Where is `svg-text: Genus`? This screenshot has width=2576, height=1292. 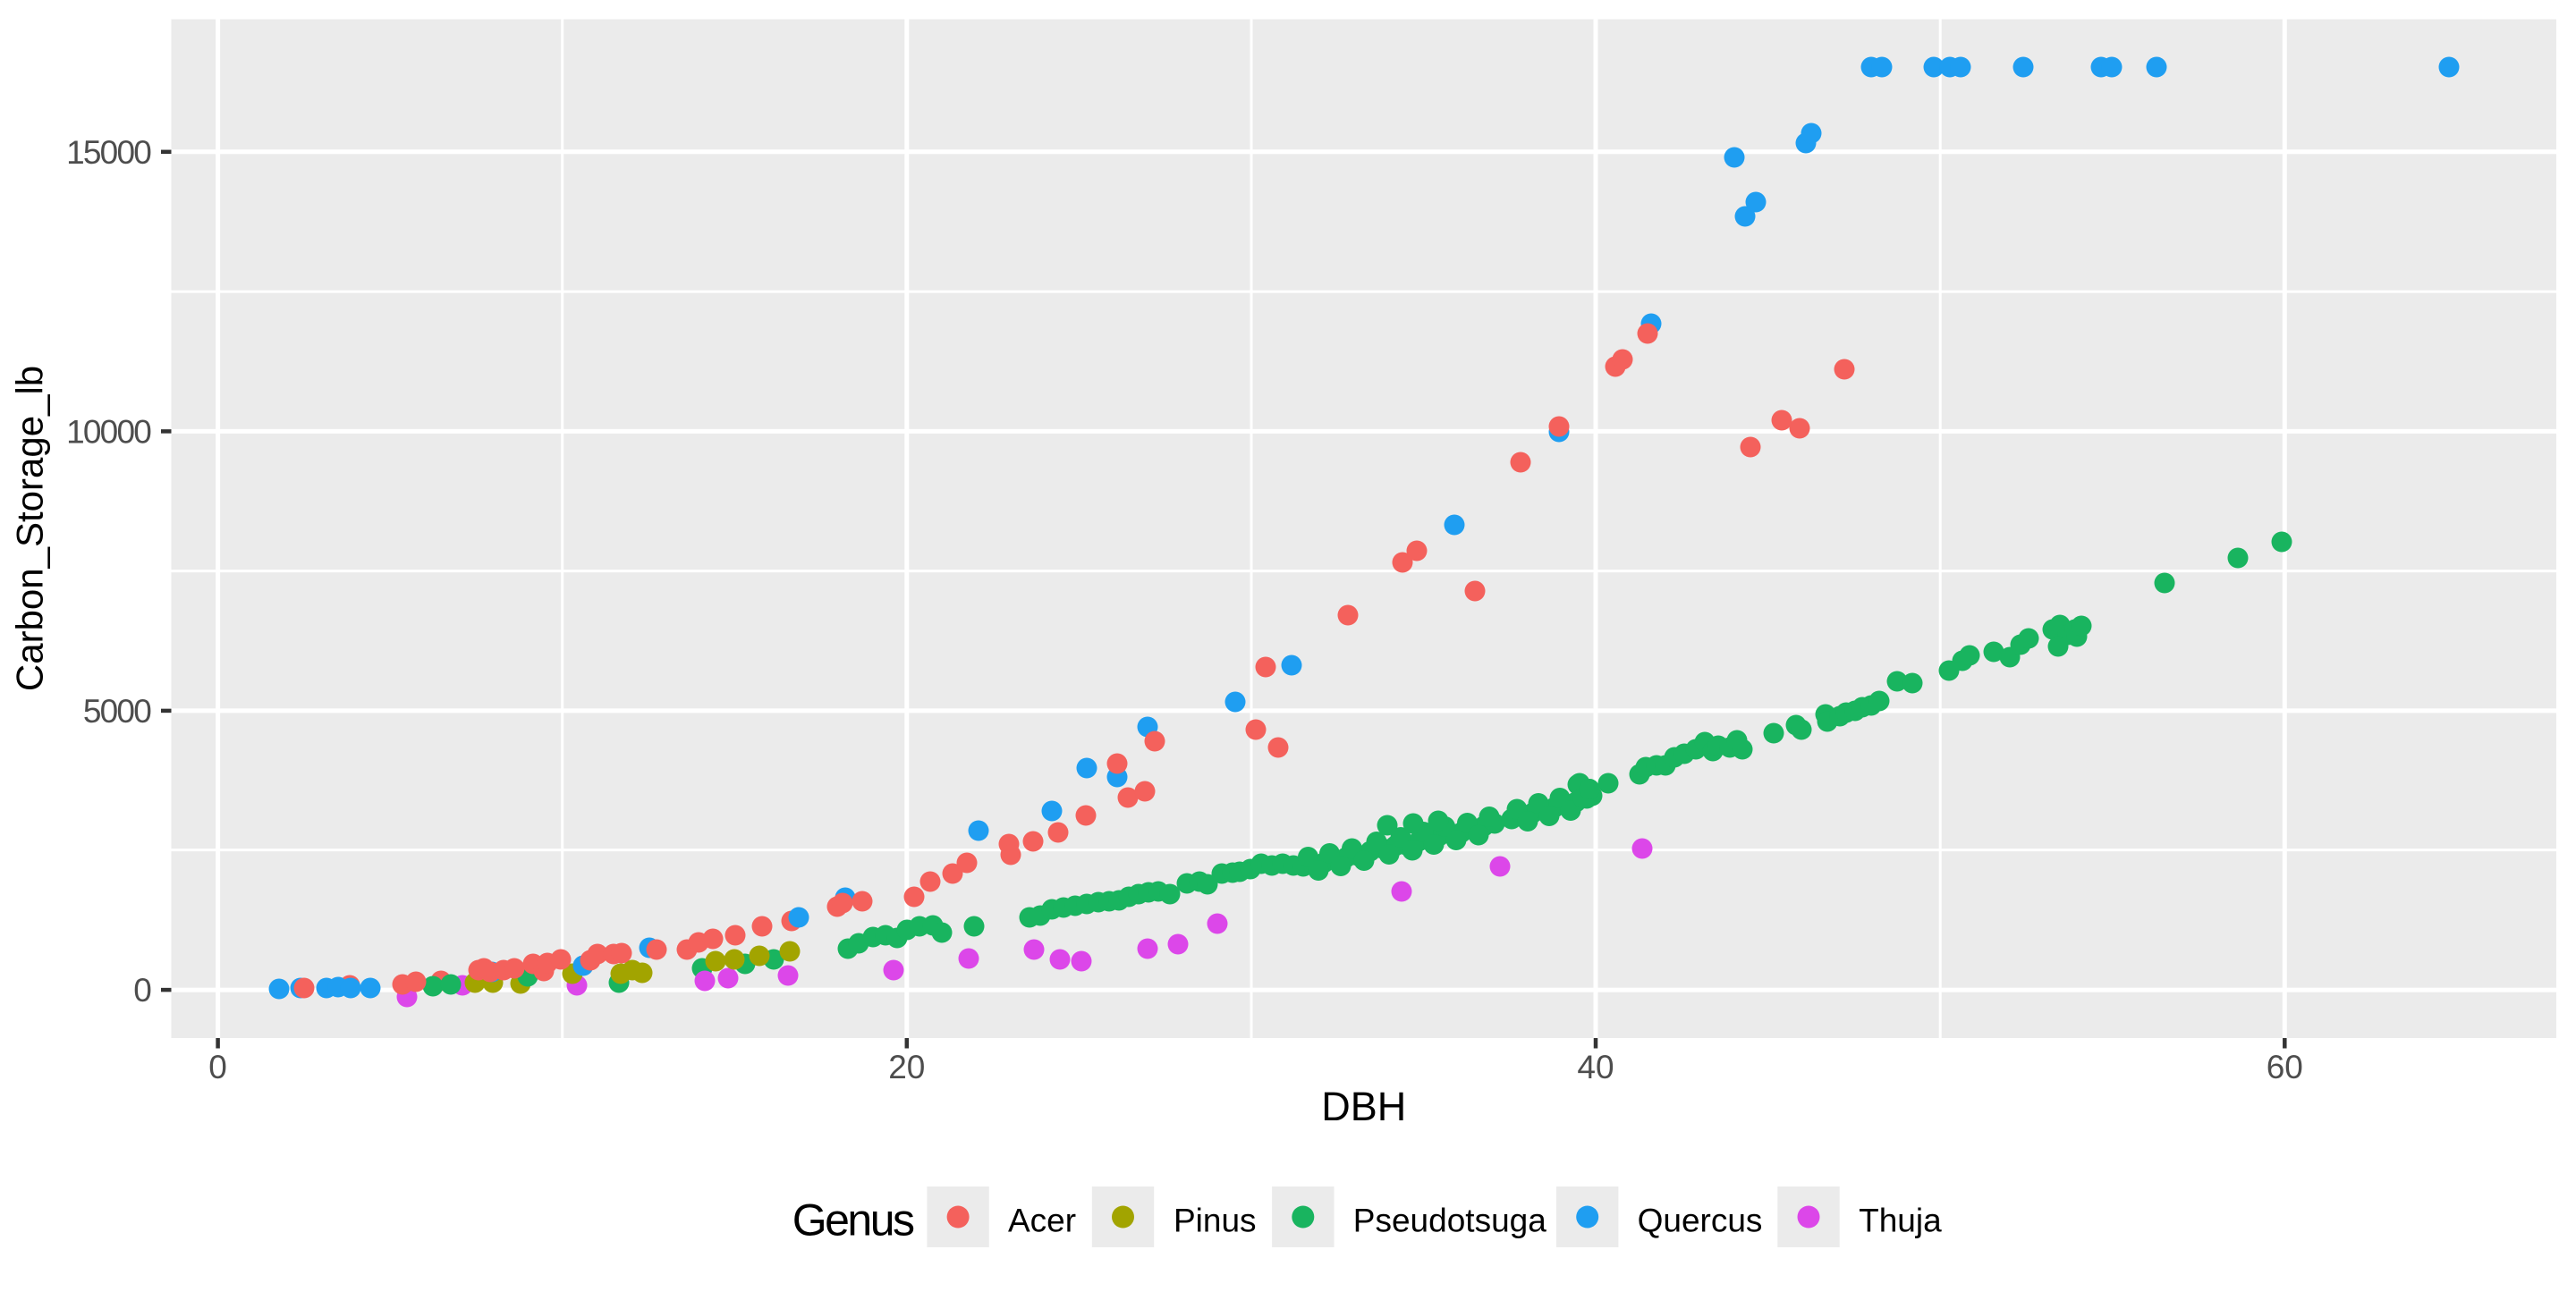
svg-text: Genus is located at coordinates (853, 1220).